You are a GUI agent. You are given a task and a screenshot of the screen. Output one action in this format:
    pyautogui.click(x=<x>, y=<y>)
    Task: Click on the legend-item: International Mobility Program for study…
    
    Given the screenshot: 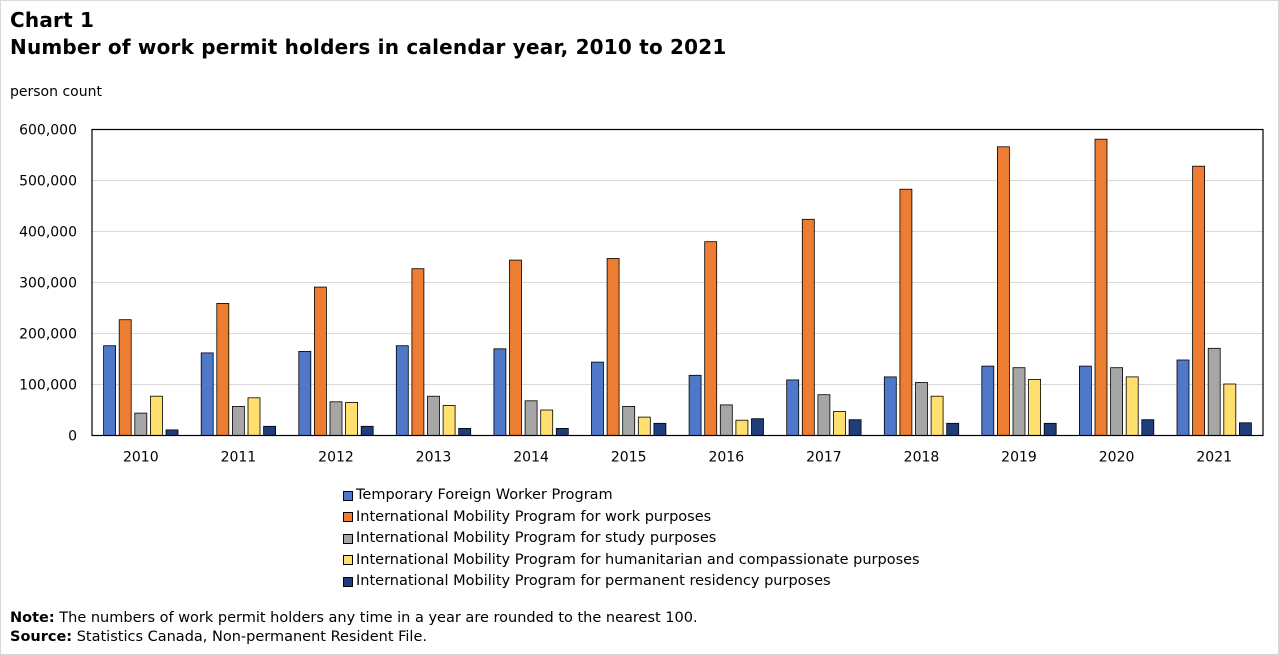 What is the action you would take?
    pyautogui.click(x=631, y=539)
    